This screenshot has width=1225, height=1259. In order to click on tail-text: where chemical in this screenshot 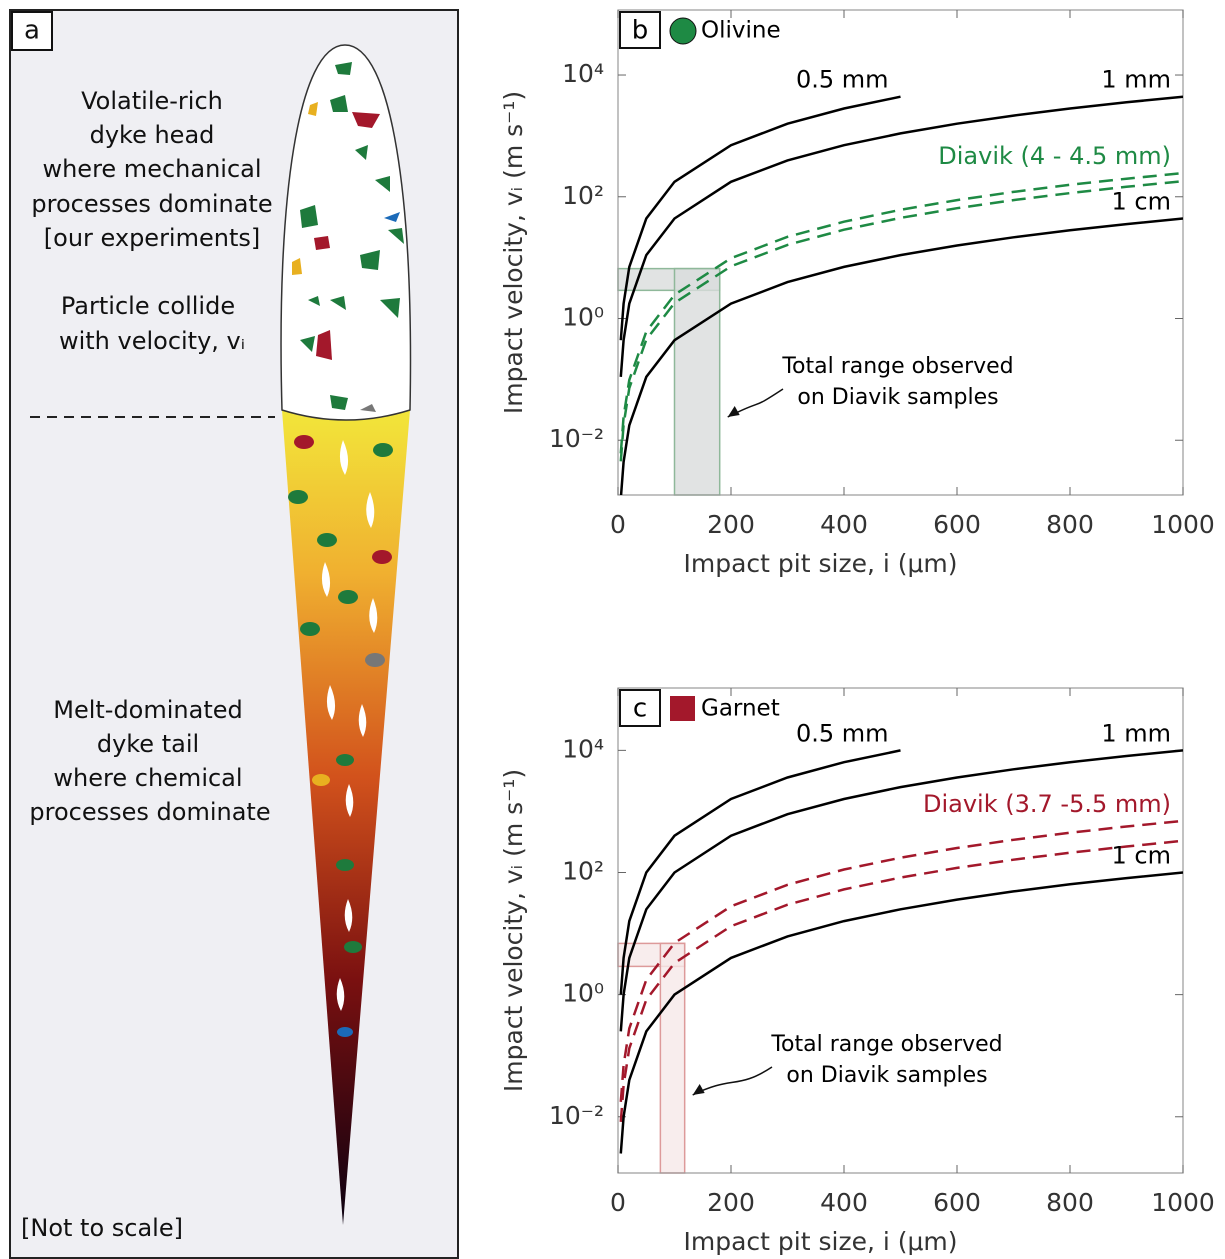, I will do `click(147, 778)`.